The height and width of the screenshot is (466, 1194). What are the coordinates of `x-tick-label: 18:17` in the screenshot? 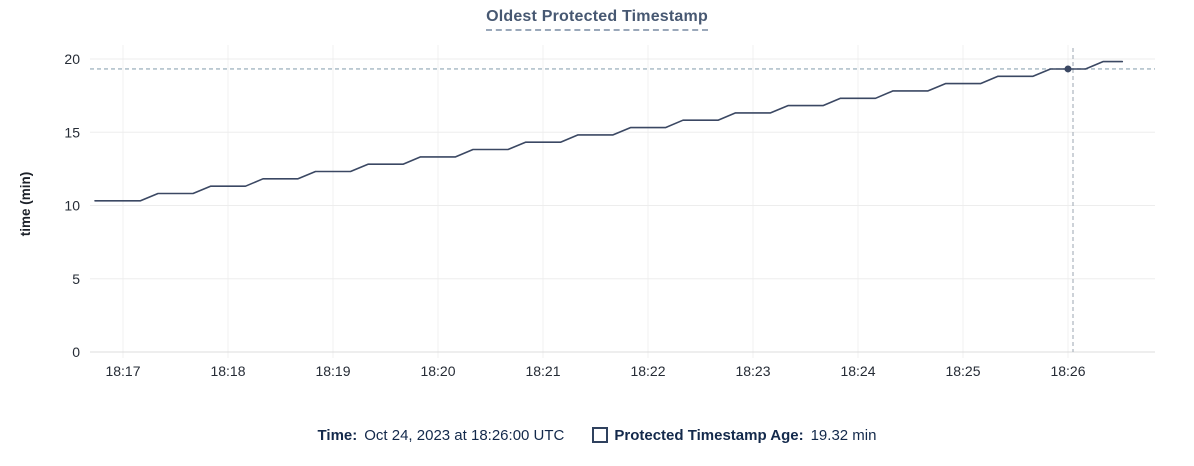 It's located at (122, 371).